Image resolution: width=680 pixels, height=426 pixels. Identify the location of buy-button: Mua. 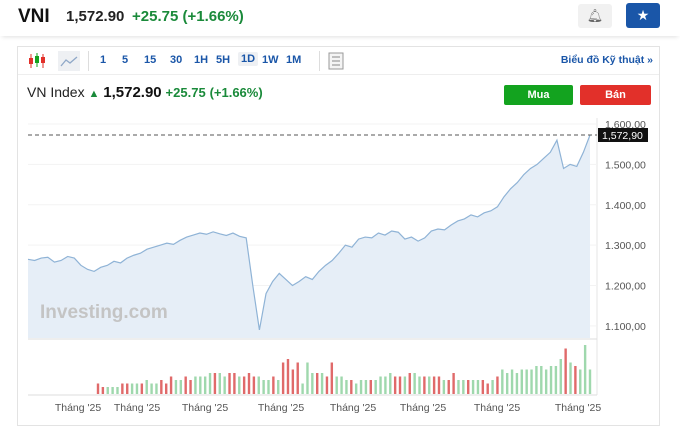
(538, 95).